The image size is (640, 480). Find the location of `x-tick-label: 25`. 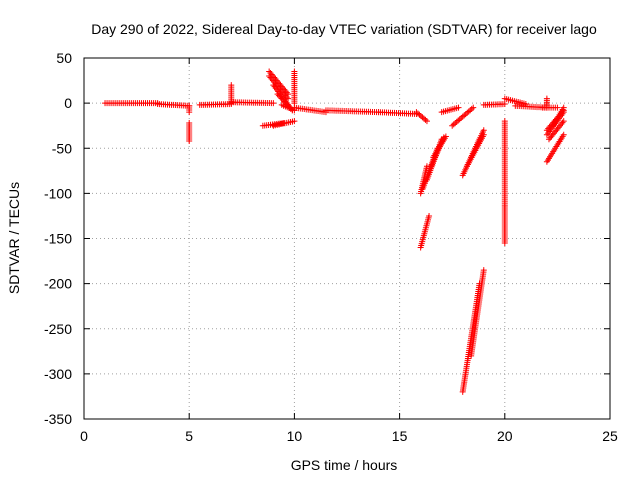

x-tick-label: 25 is located at coordinates (610, 436).